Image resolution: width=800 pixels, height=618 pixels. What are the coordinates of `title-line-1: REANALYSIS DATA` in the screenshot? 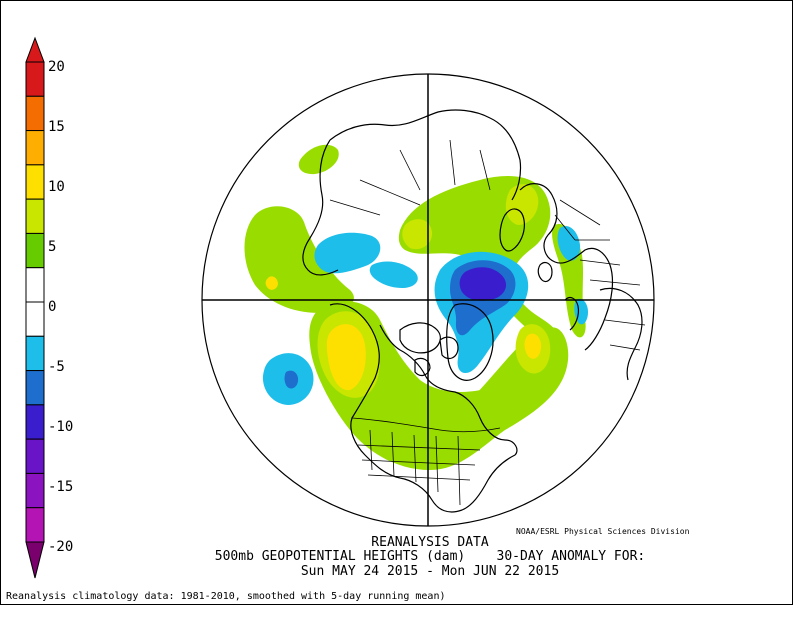 It's located at (430, 542).